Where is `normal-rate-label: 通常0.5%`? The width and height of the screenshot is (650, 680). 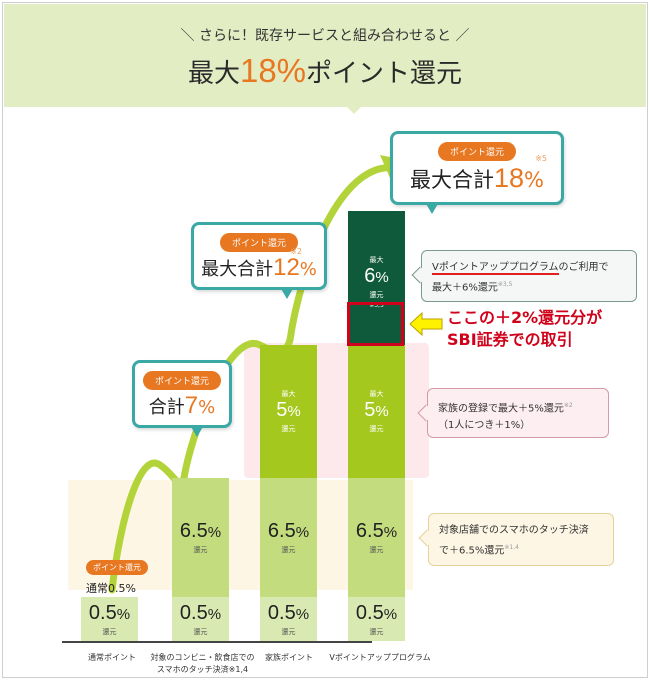 normal-rate-label: 通常0.5% is located at coordinates (111, 588).